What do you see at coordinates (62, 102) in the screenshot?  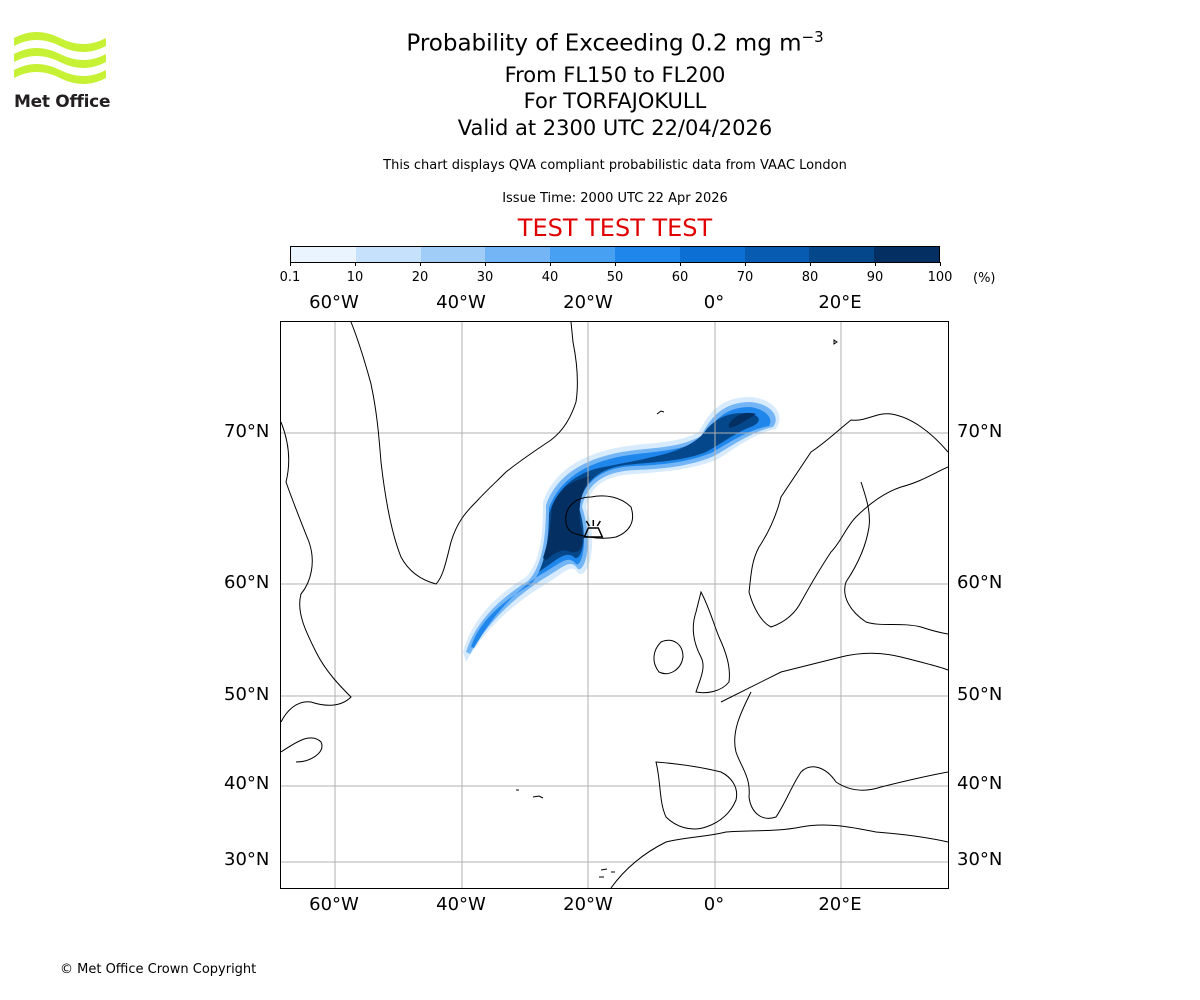 I see `logo-text: Met Office` at bounding box center [62, 102].